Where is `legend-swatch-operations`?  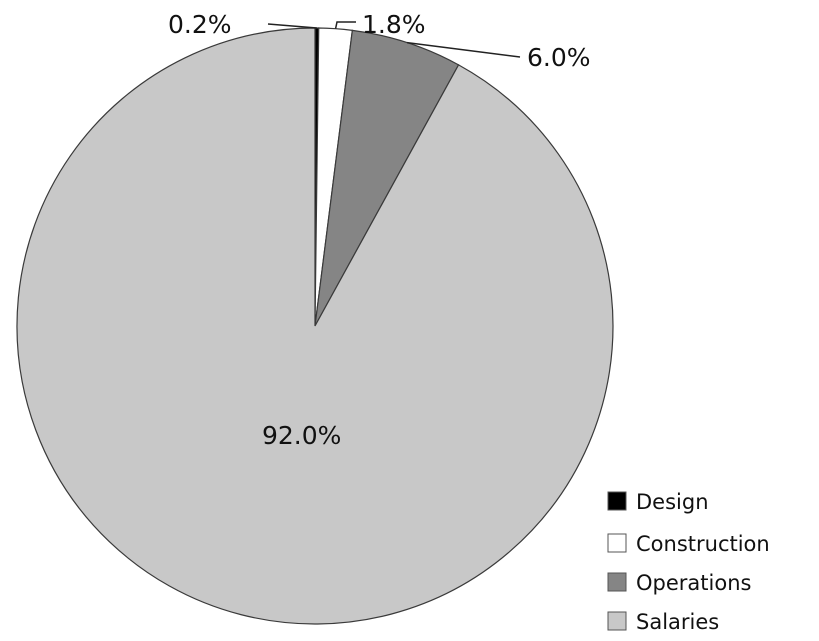
legend-swatch-operations is located at coordinates (617, 582).